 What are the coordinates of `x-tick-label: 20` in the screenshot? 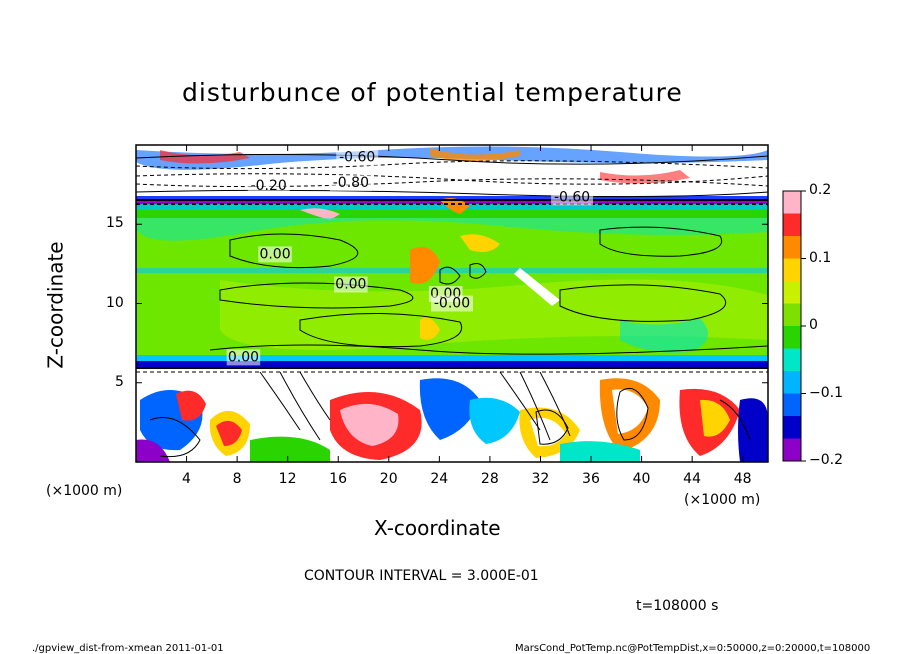 It's located at (388, 479).